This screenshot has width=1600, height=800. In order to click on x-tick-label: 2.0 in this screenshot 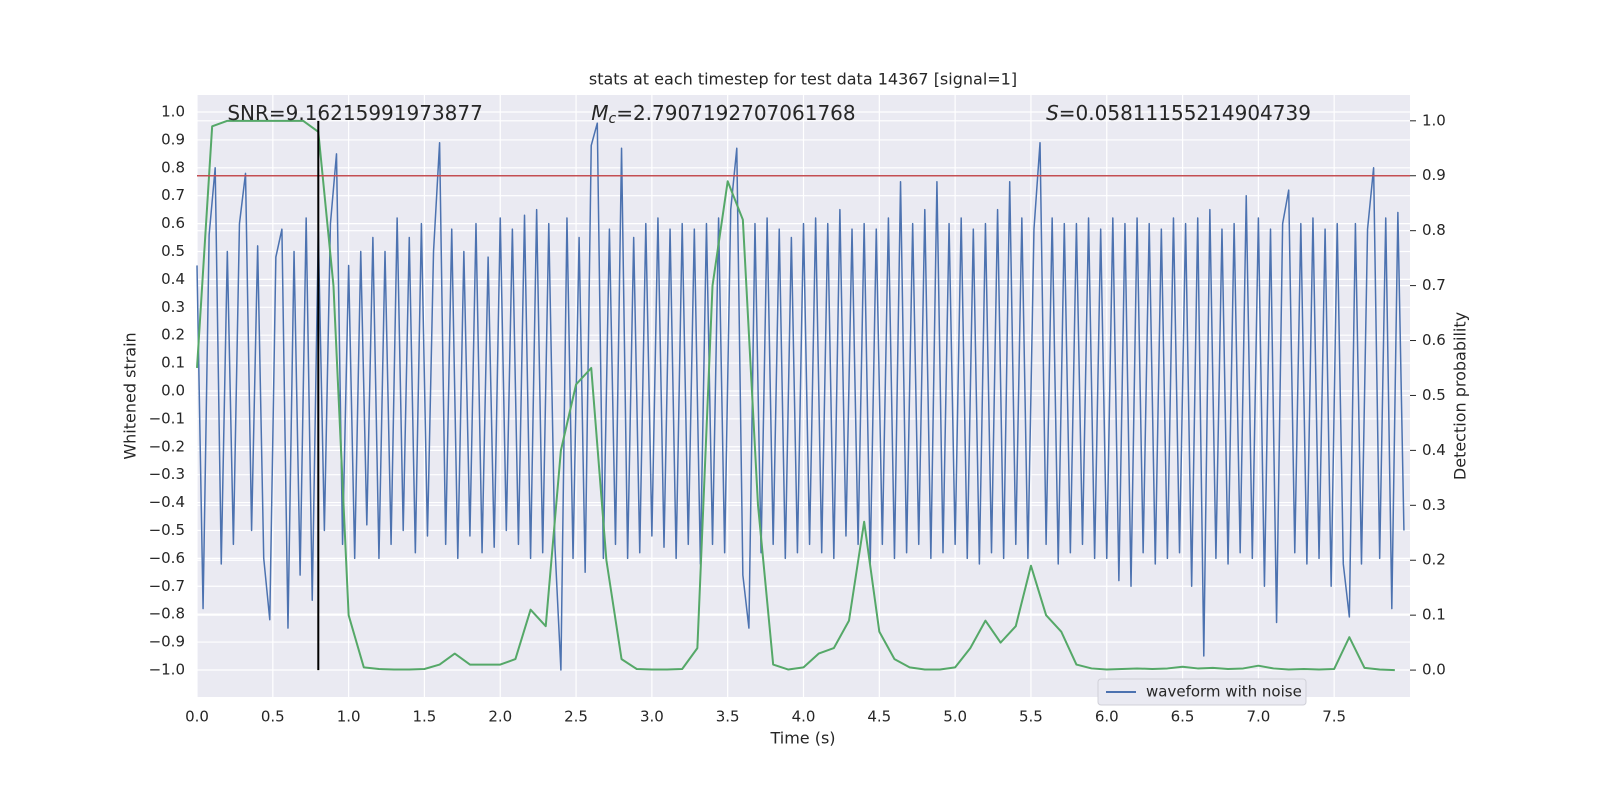, I will do `click(500, 717)`.